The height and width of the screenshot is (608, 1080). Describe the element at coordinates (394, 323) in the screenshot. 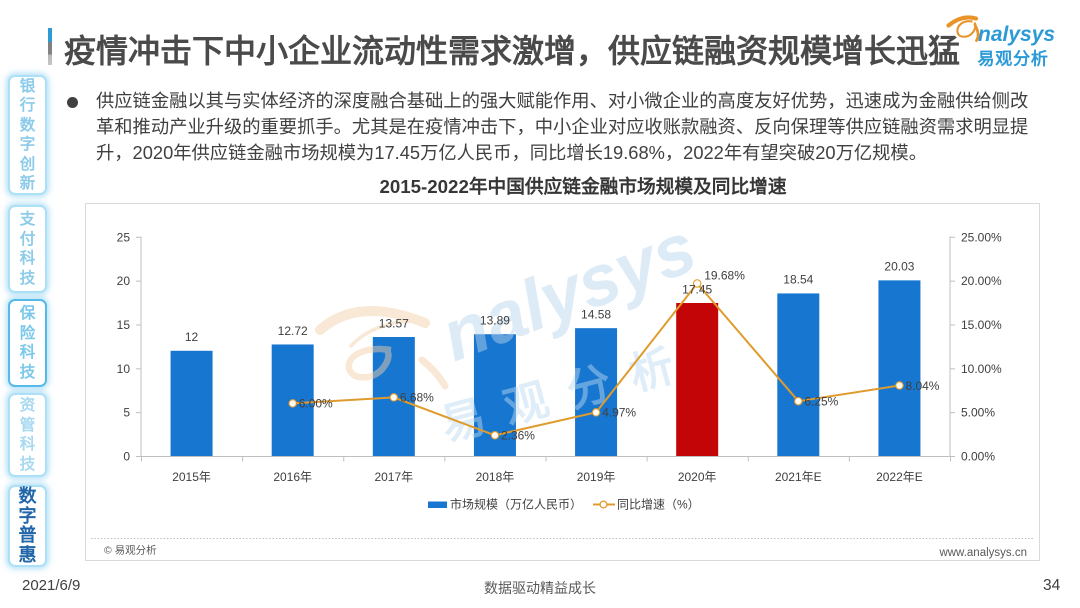

I see `svg-text: 13.57` at that location.